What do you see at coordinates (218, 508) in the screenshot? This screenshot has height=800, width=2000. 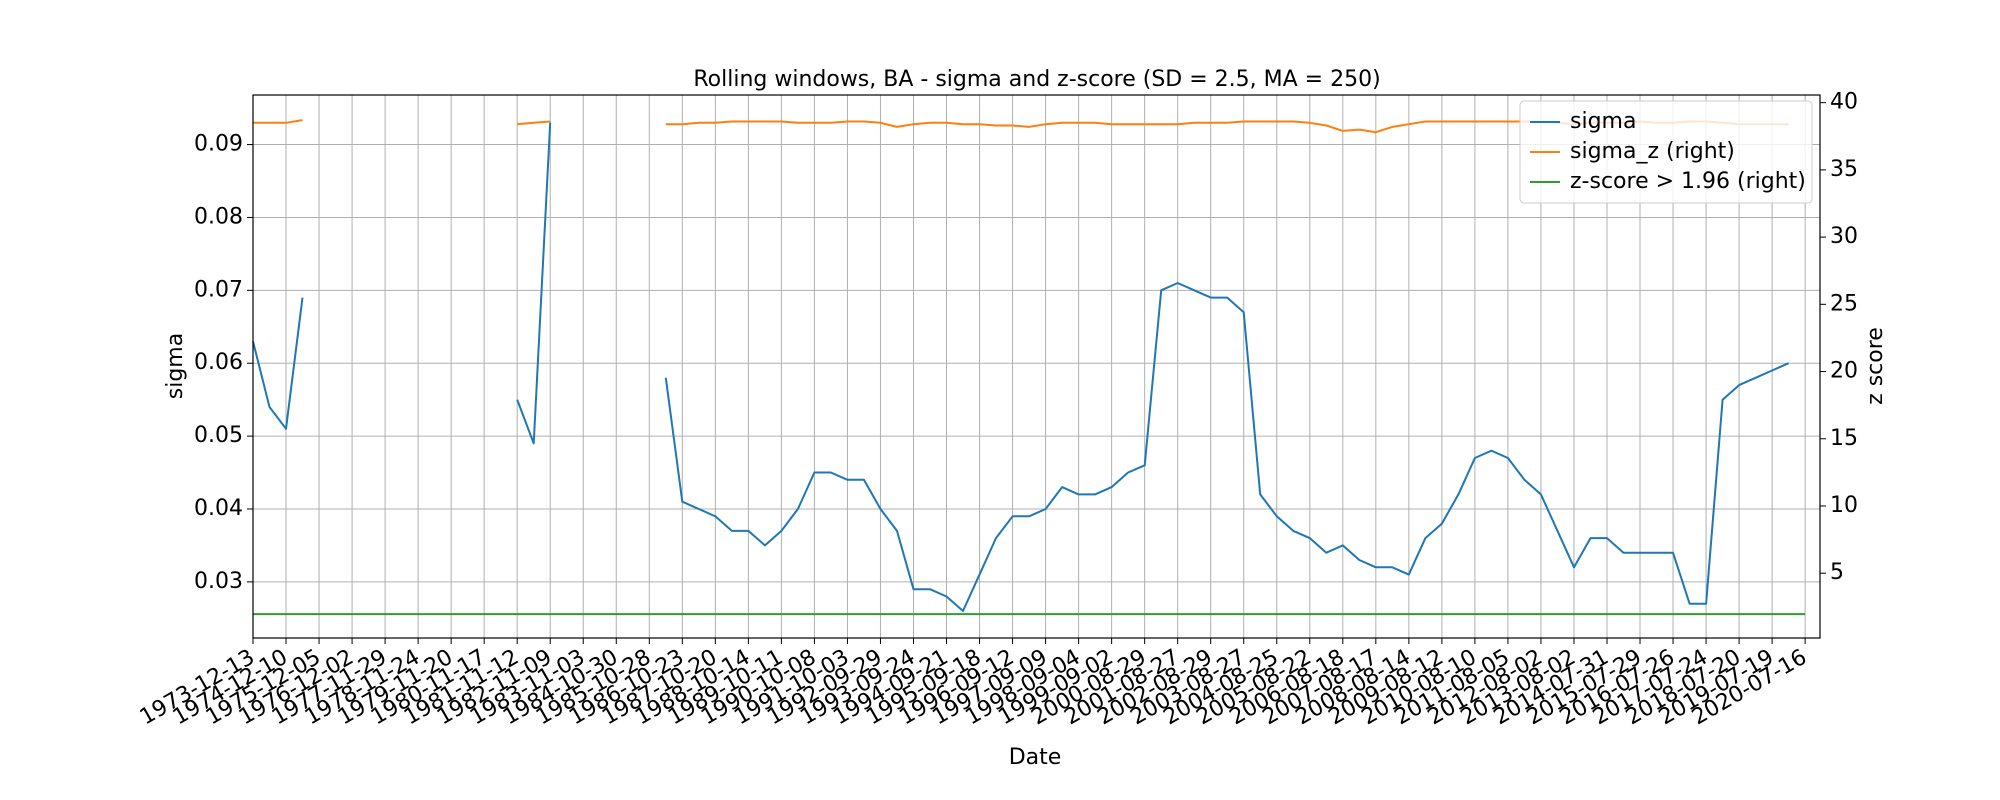 I see `y-tick-label: 0.04` at bounding box center [218, 508].